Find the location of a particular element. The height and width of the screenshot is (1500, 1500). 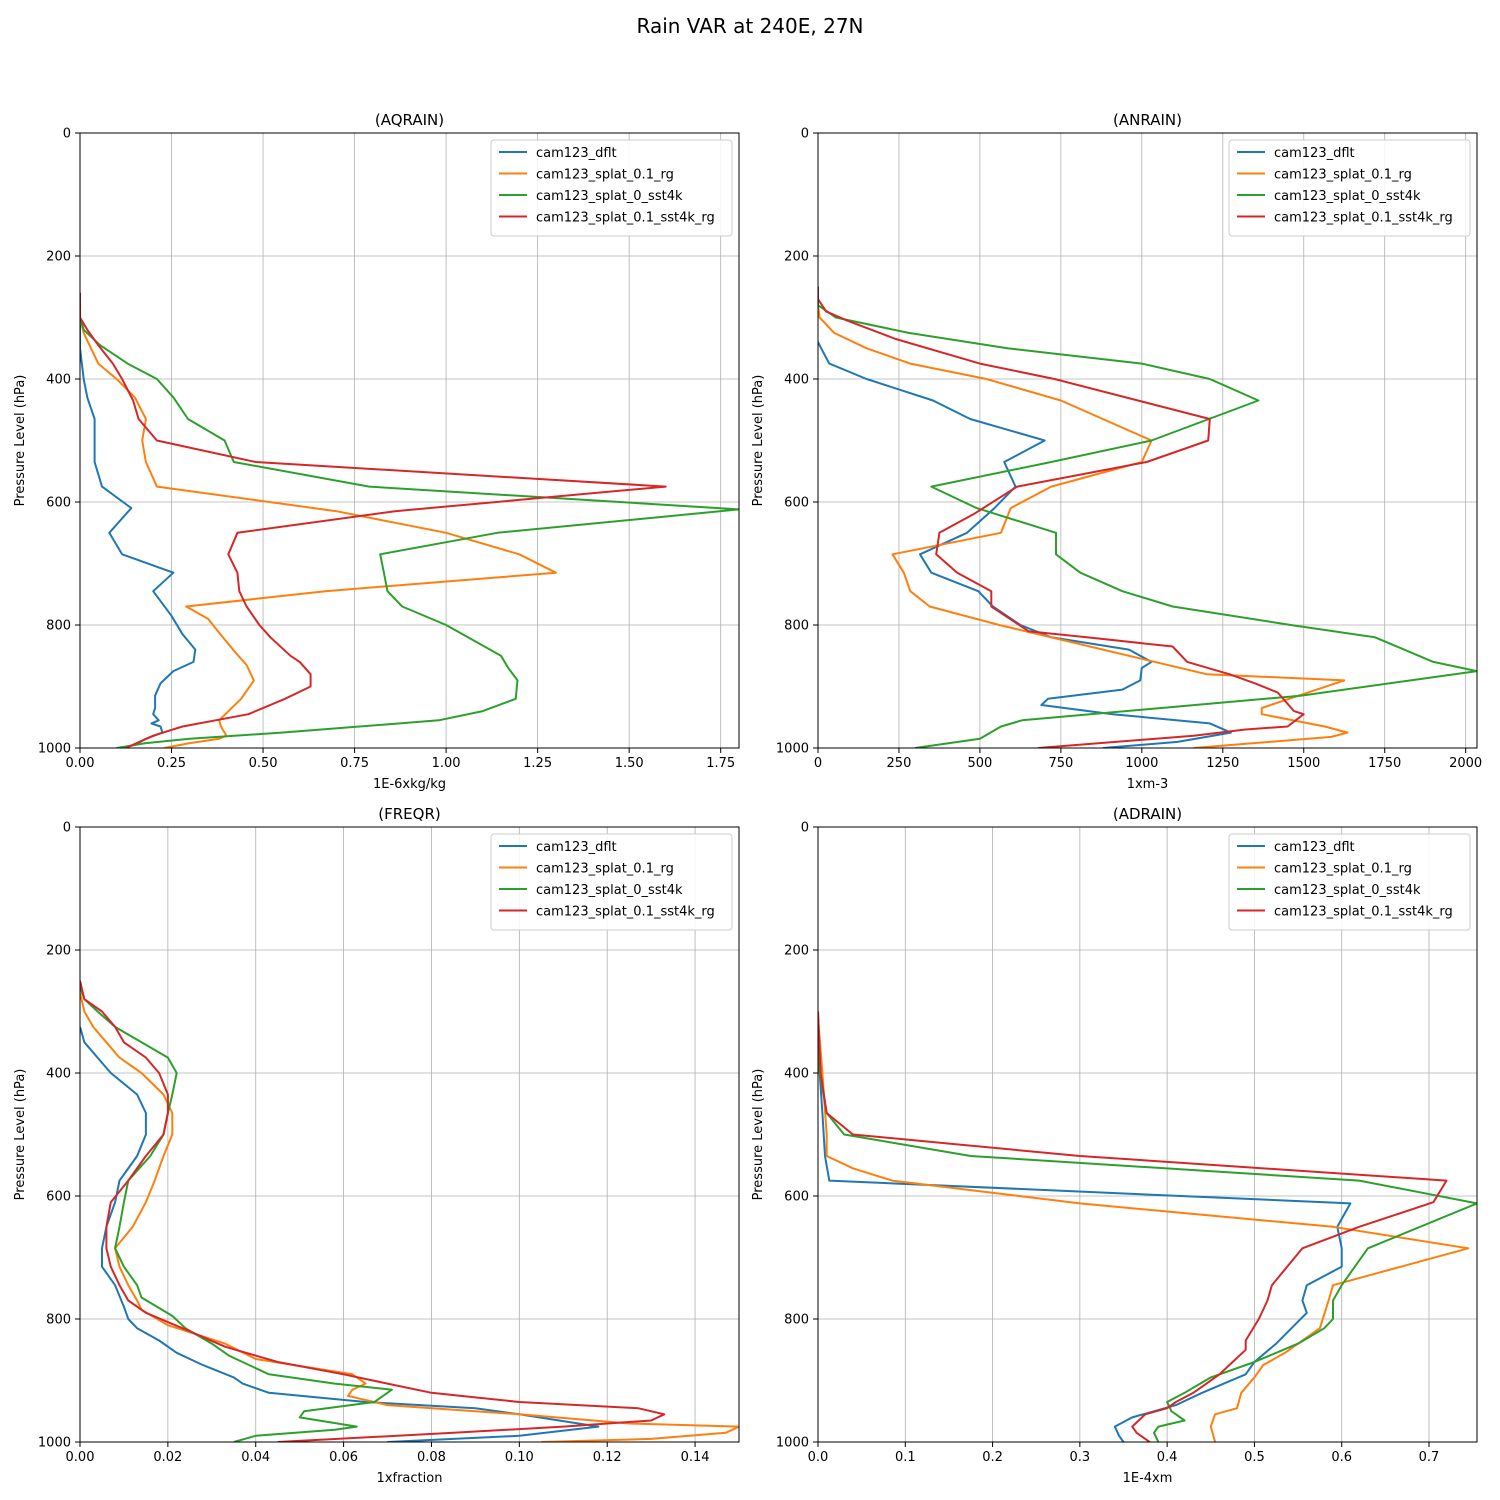

x-tick-label: 750 is located at coordinates (1060, 763).